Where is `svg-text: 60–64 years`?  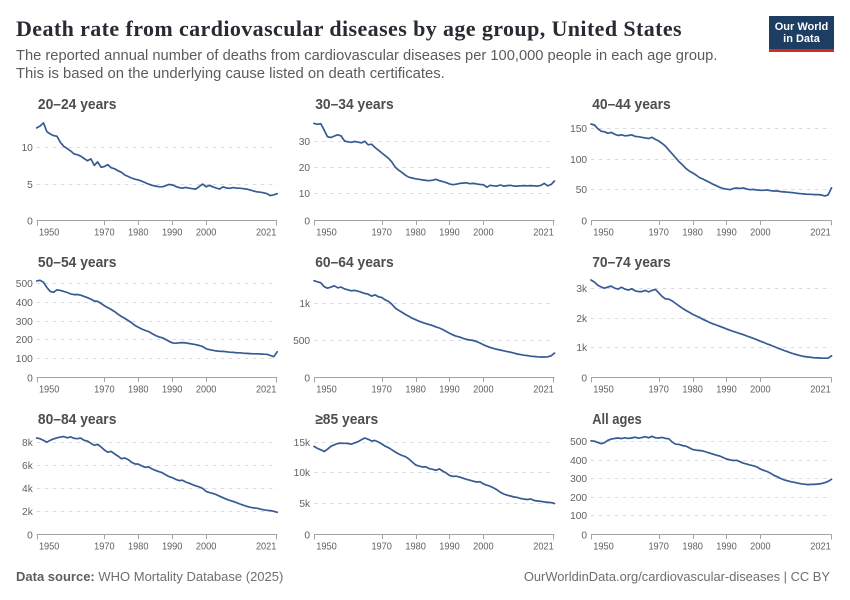
svg-text: 60–64 years is located at coordinates (354, 263).